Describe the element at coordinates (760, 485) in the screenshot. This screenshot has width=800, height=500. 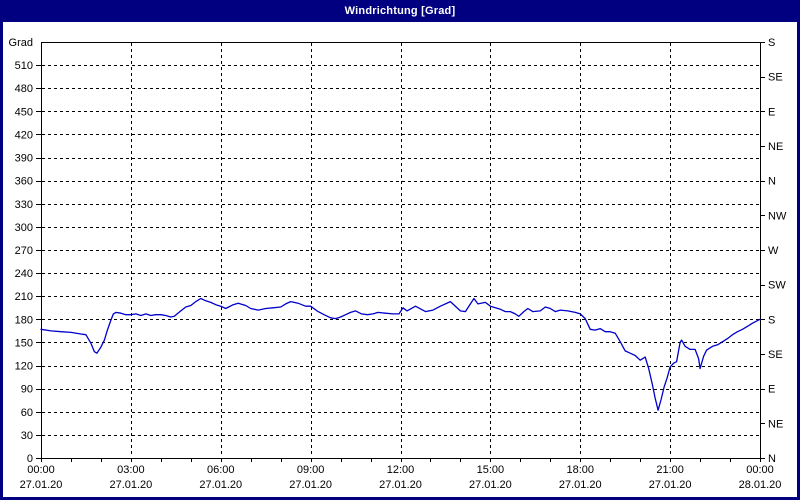
I see `x-date-label: 28.01.20` at that location.